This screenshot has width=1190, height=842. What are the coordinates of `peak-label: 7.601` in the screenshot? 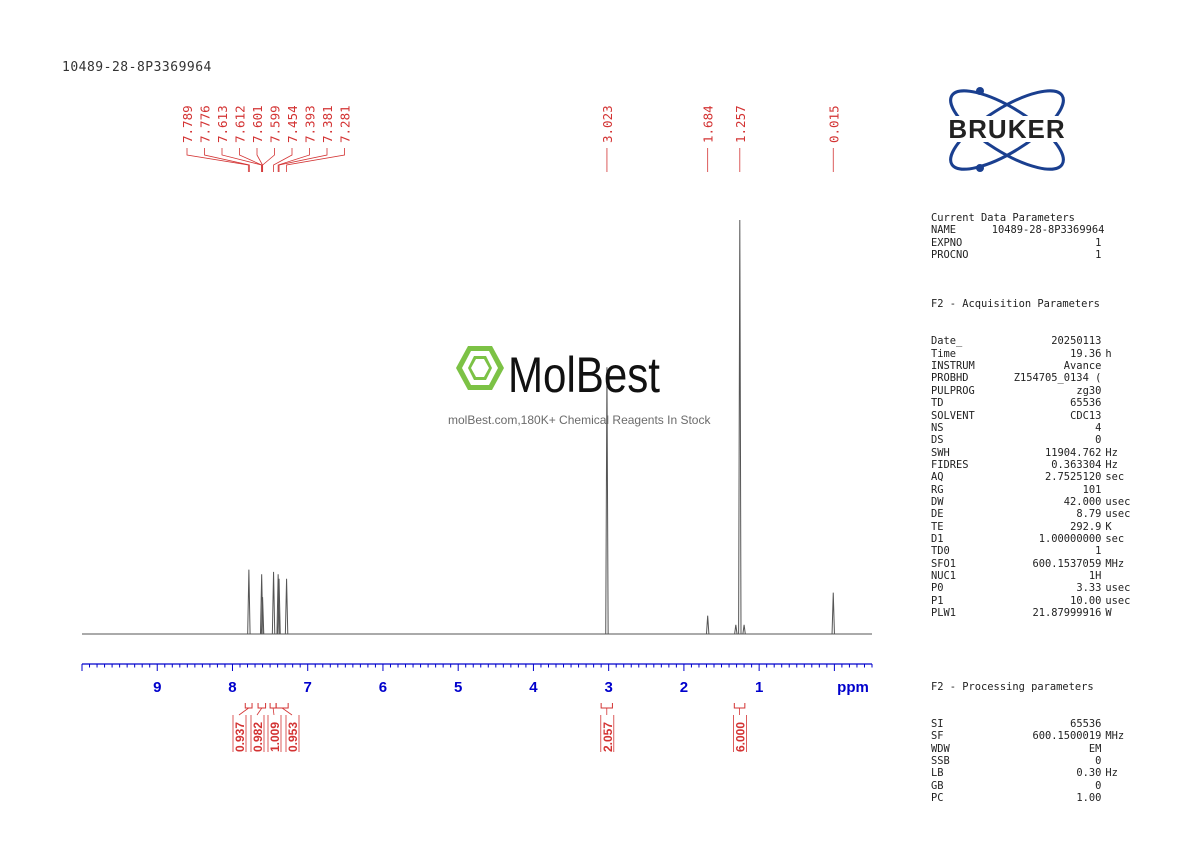 It's located at (257, 124).